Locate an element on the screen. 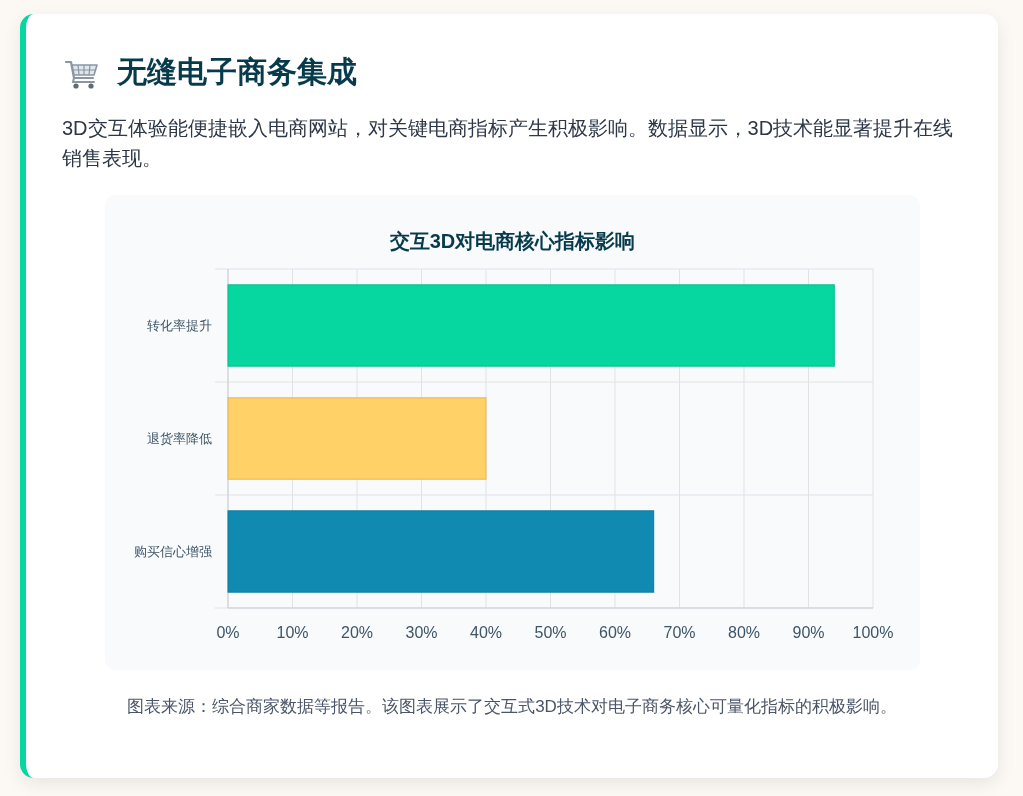 This screenshot has height=796, width=1023. y-tick-label: 退货率降低 is located at coordinates (179, 439).